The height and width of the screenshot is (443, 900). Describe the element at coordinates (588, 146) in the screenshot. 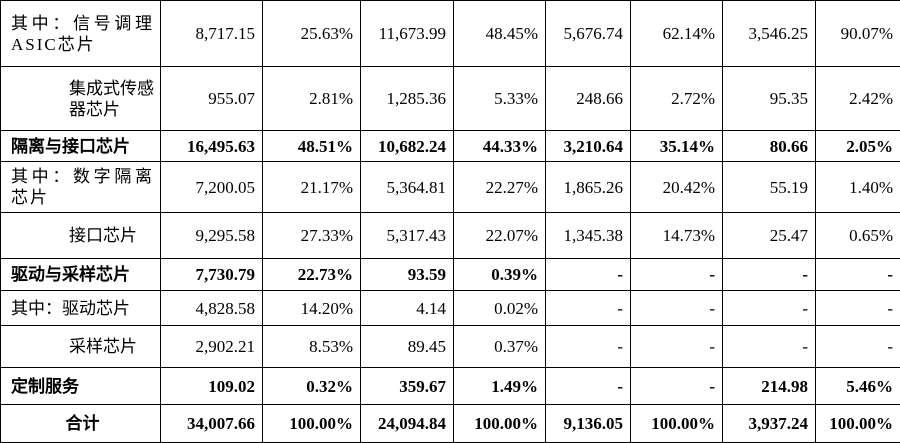

I see `table-cell: 3,210.64` at that location.